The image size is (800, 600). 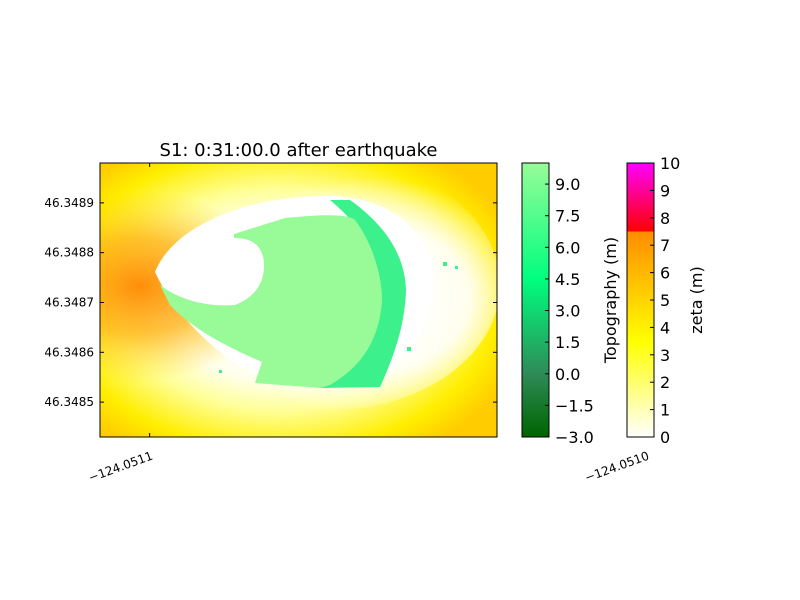 I want to click on colorbar-tick-label: 10, so click(x=670, y=163).